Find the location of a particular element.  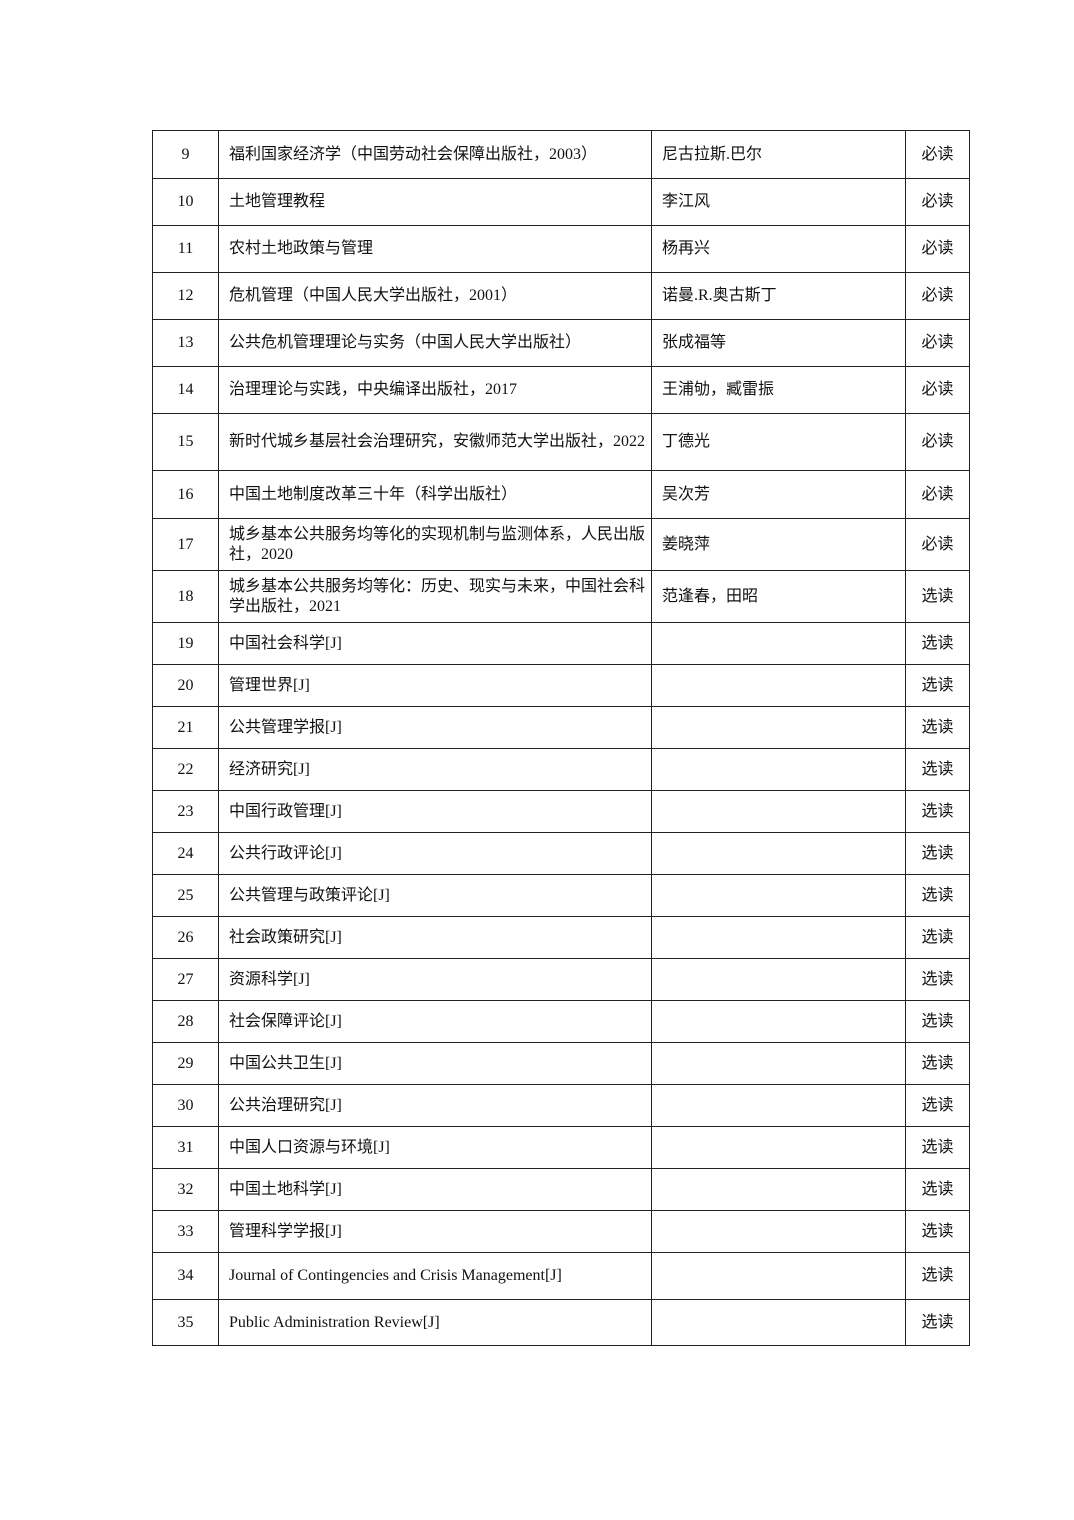

table-row: 33 管理科学学报[J] 选读 is located at coordinates (561, 1231).